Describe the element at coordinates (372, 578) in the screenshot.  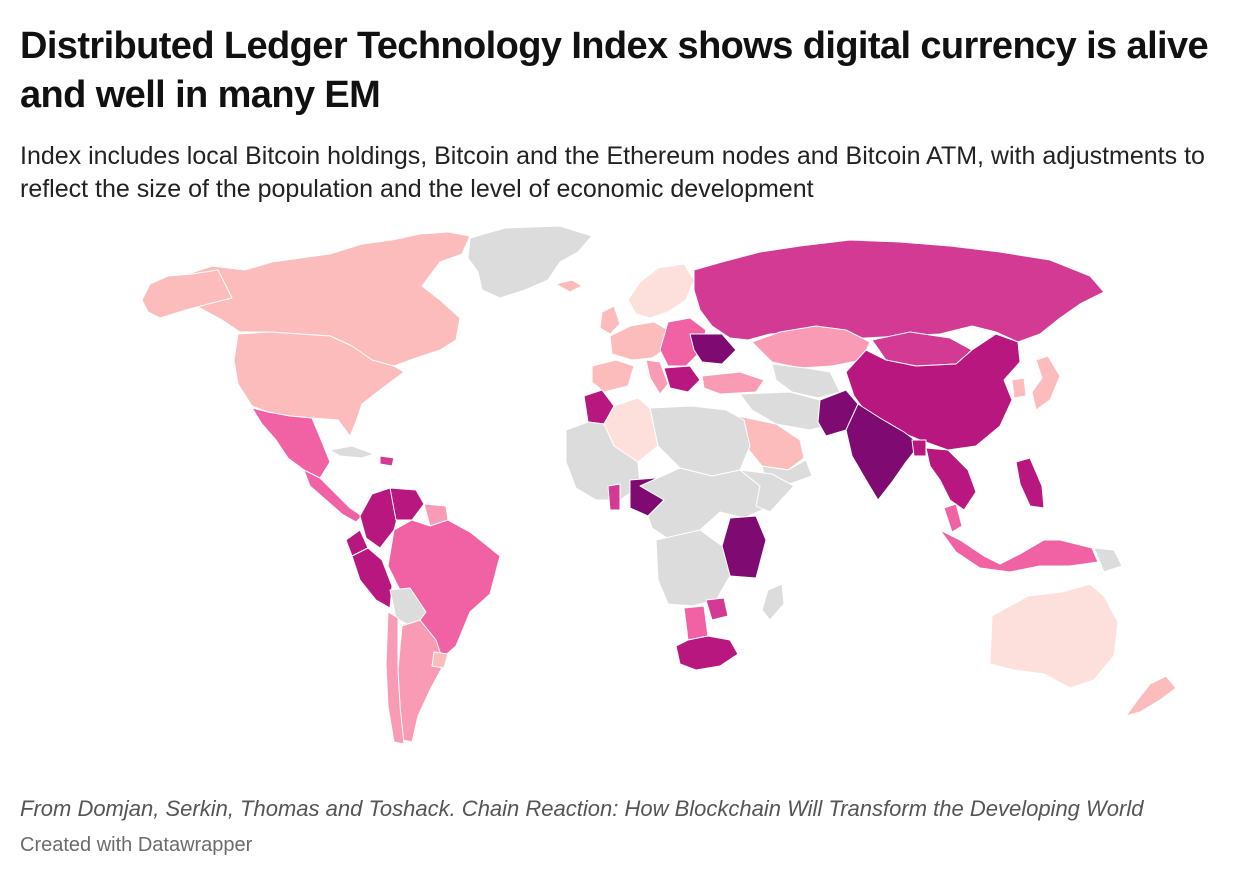
I see `region-peru` at that location.